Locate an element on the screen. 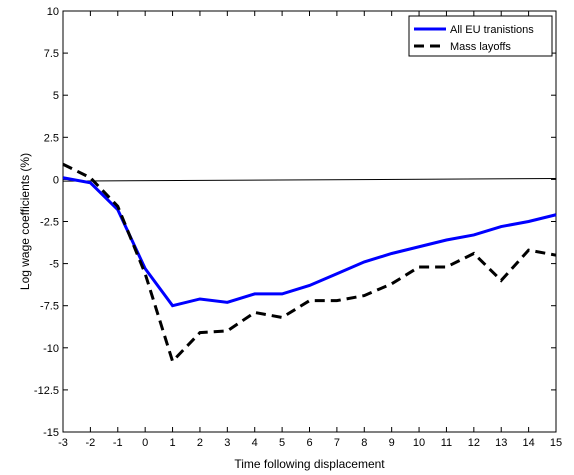 The image size is (574, 475). y-tick-label: 7.5 is located at coordinates (51, 54).